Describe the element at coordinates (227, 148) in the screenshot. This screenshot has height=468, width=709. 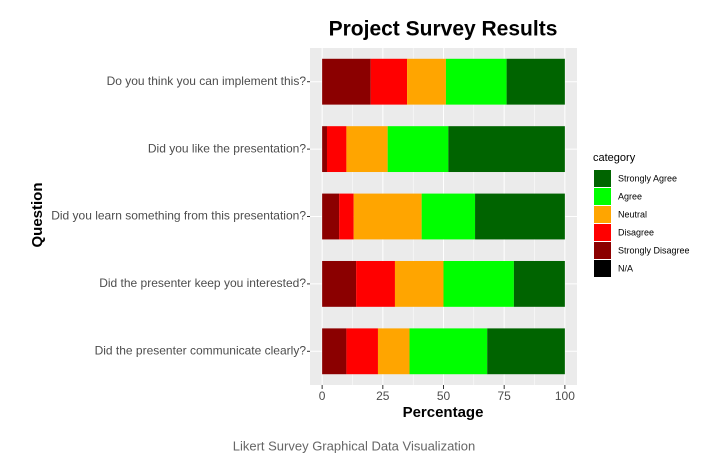
I see `y-tick-label: Did you like the presentation?` at that location.